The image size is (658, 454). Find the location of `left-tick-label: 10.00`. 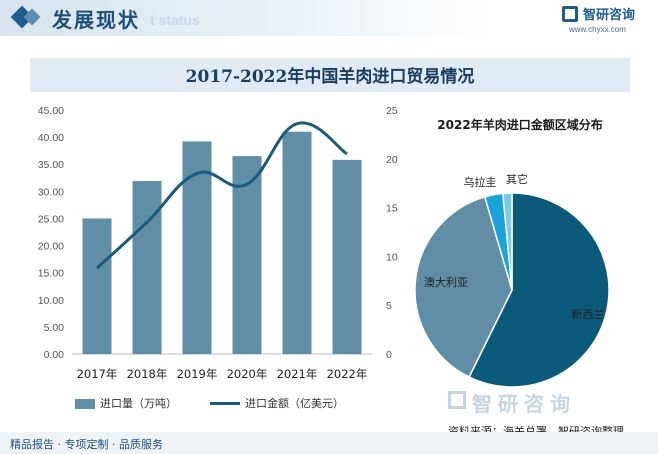

left-tick-label: 10.00 is located at coordinates (51, 301).